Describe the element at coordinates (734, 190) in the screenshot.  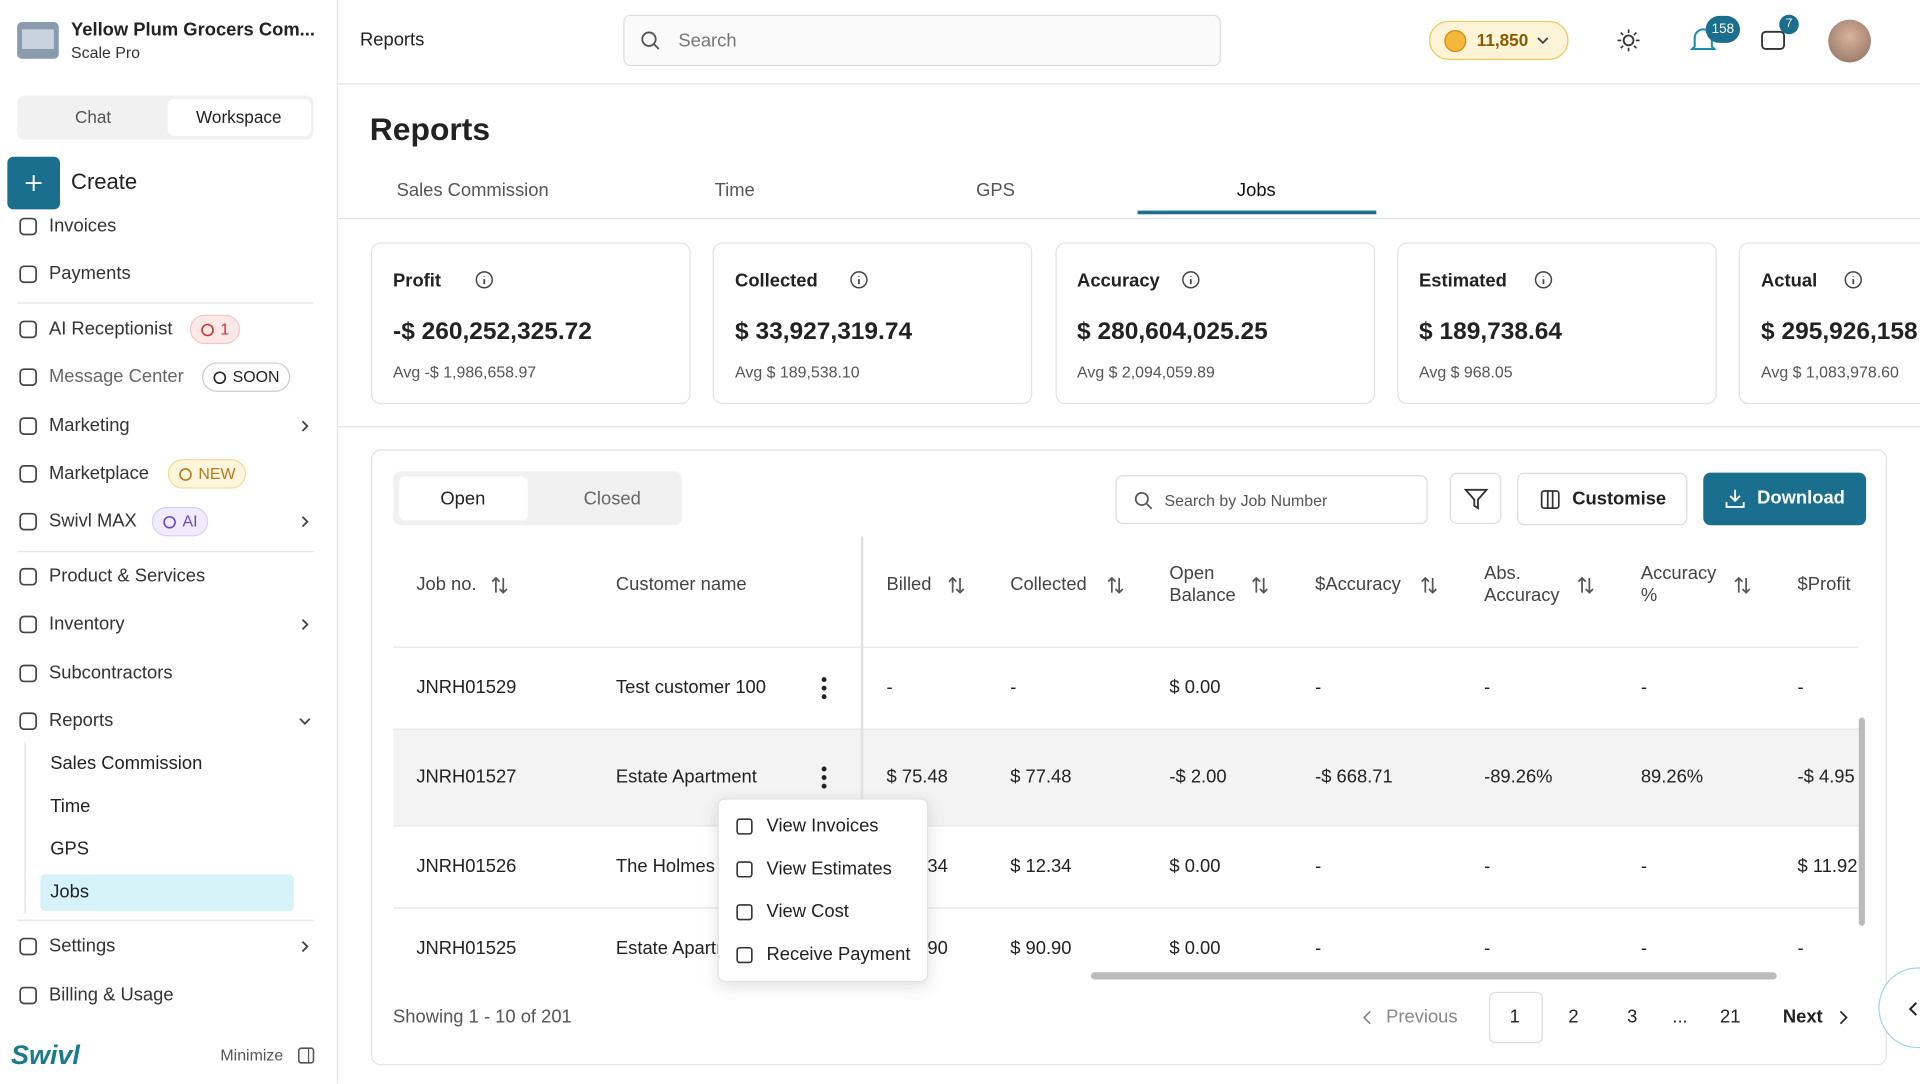
I see `report-tab: Time` at that location.